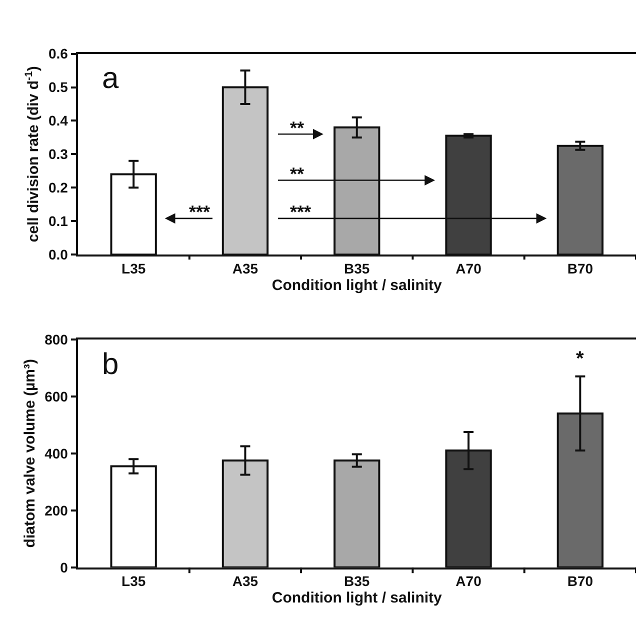  What do you see at coordinates (56, 396) in the screenshot?
I see `y-tick-label: 600` at bounding box center [56, 396].